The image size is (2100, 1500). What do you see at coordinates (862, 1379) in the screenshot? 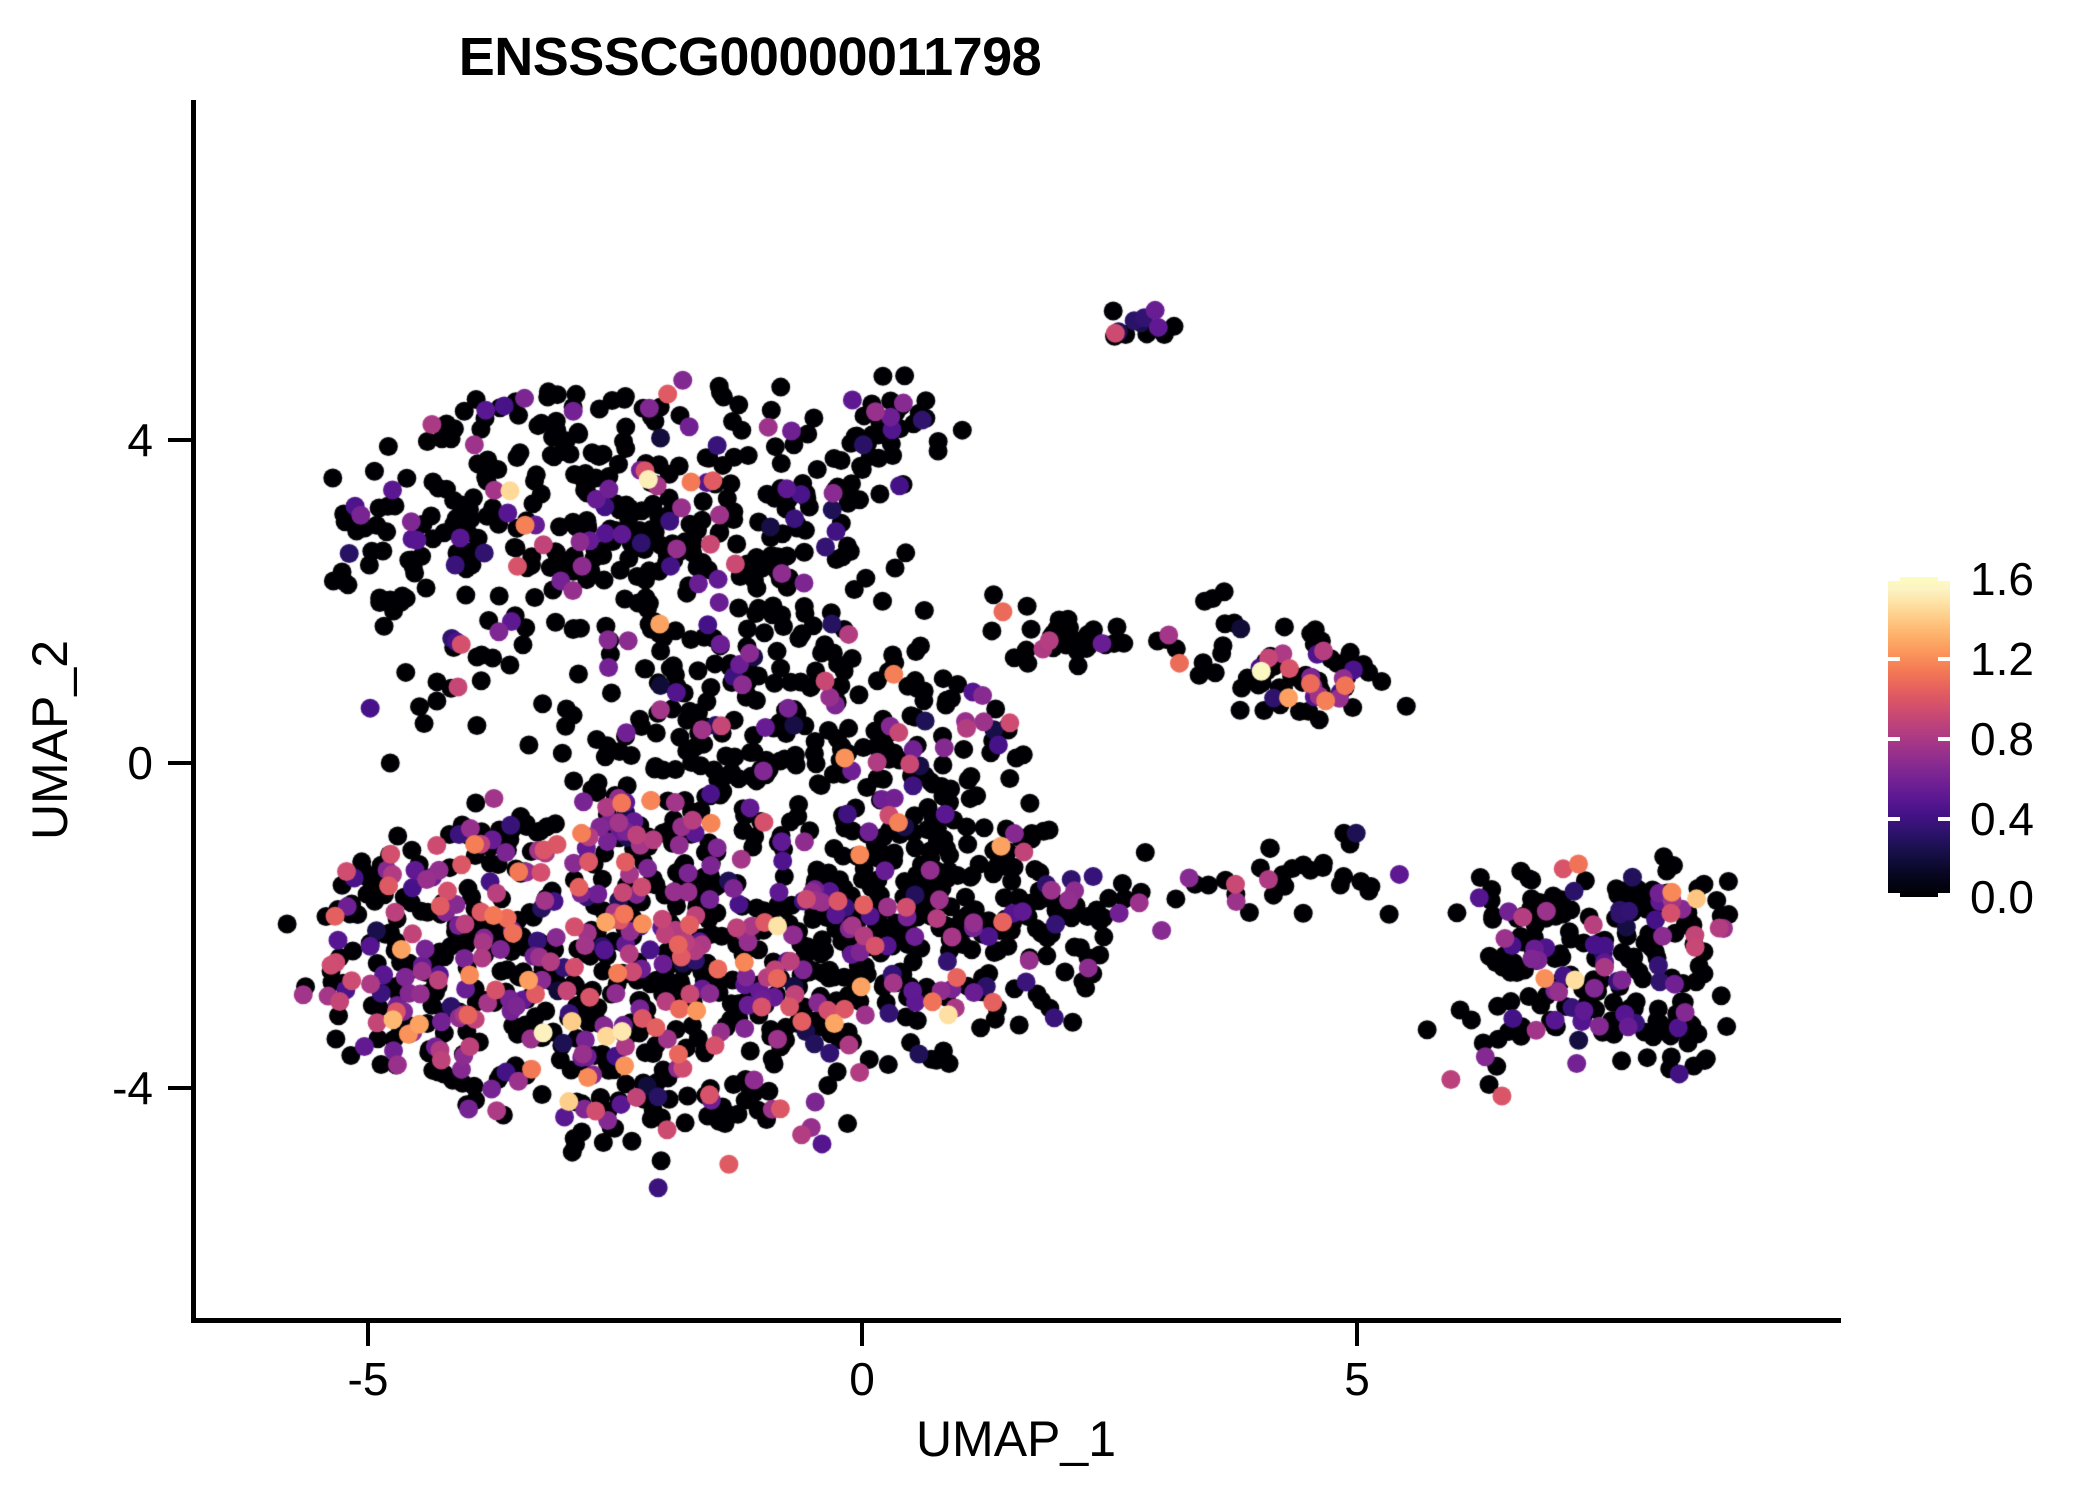
I see `x-tick-label-0: 0` at bounding box center [862, 1379].